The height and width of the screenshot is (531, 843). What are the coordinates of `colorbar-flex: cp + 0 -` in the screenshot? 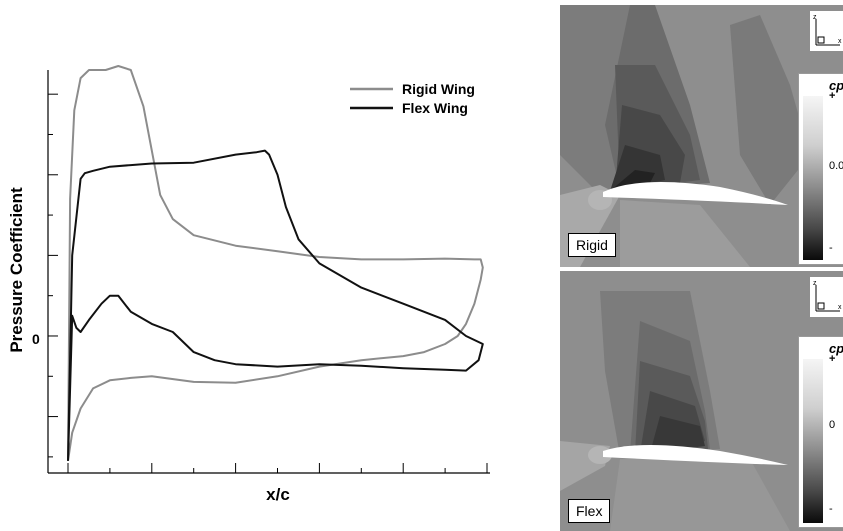 It's located at (820, 432).